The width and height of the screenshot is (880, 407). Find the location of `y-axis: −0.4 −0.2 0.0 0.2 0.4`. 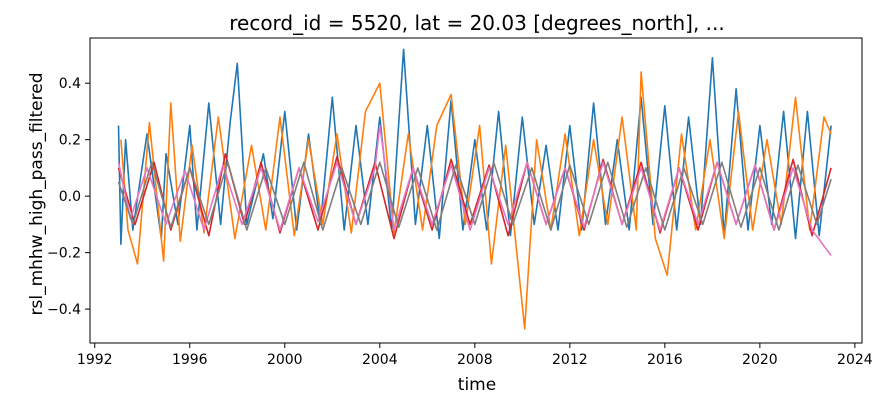

y-axis: −0.4 −0.2 0.0 0.2 0.4 is located at coordinates (68, 197).